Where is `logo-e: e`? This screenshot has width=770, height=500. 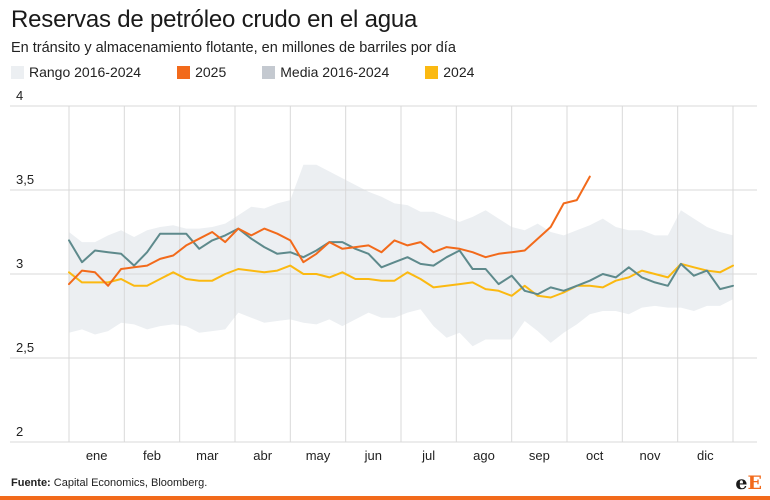 logo-e: e is located at coordinates (741, 483).